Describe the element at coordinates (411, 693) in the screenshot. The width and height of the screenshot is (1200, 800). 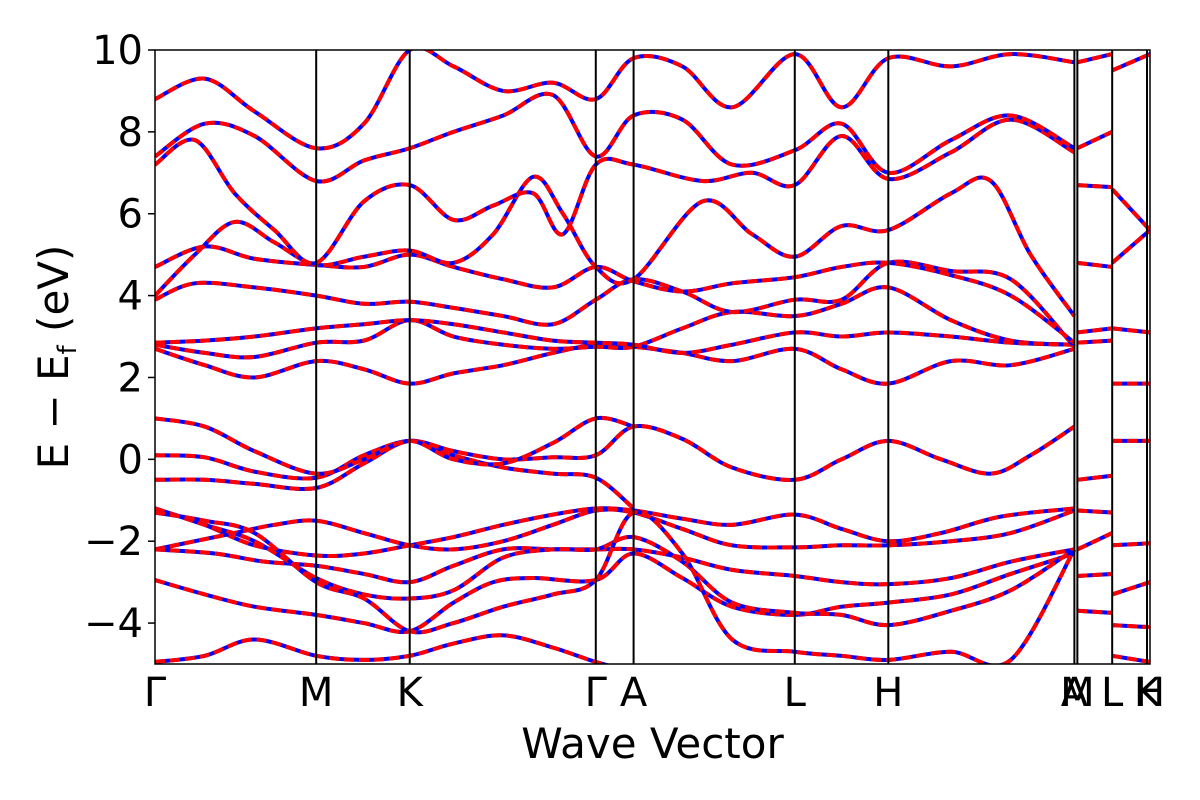
I see `x-tick-label-2: K` at that location.